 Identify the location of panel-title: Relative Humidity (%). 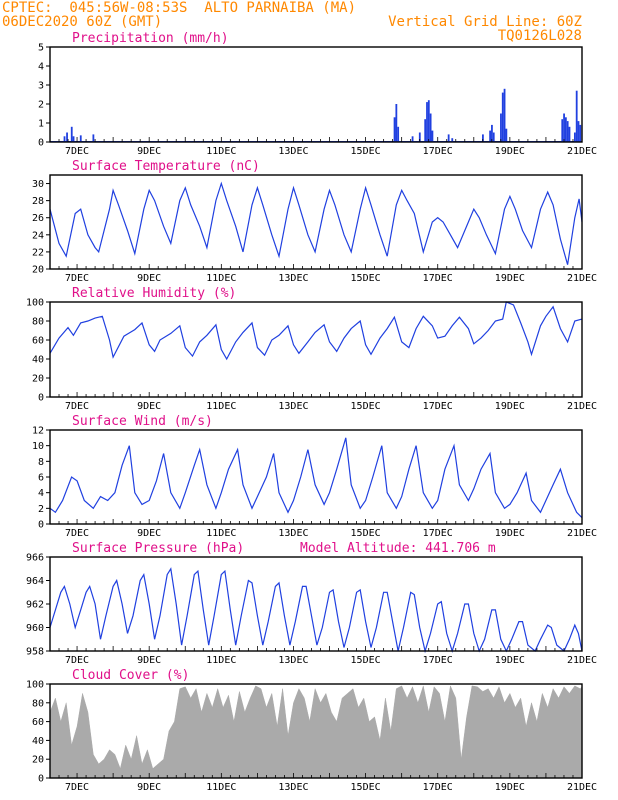
(154, 293).